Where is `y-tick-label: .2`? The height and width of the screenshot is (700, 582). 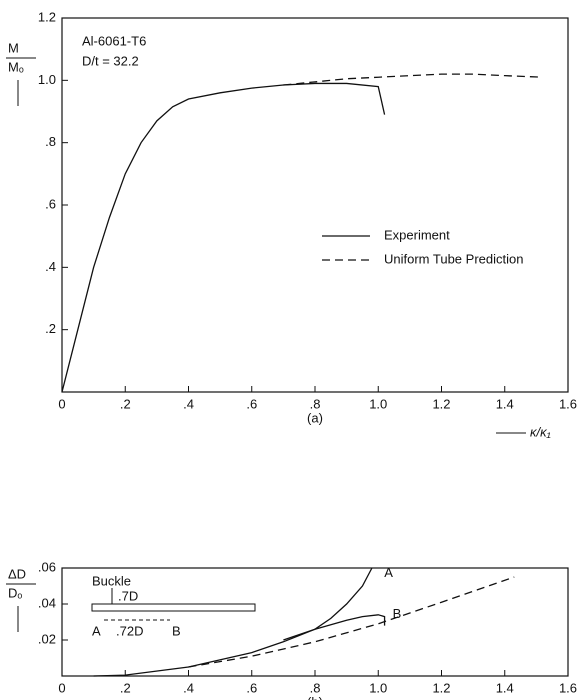 y-tick-label: .2 is located at coordinates (50, 328).